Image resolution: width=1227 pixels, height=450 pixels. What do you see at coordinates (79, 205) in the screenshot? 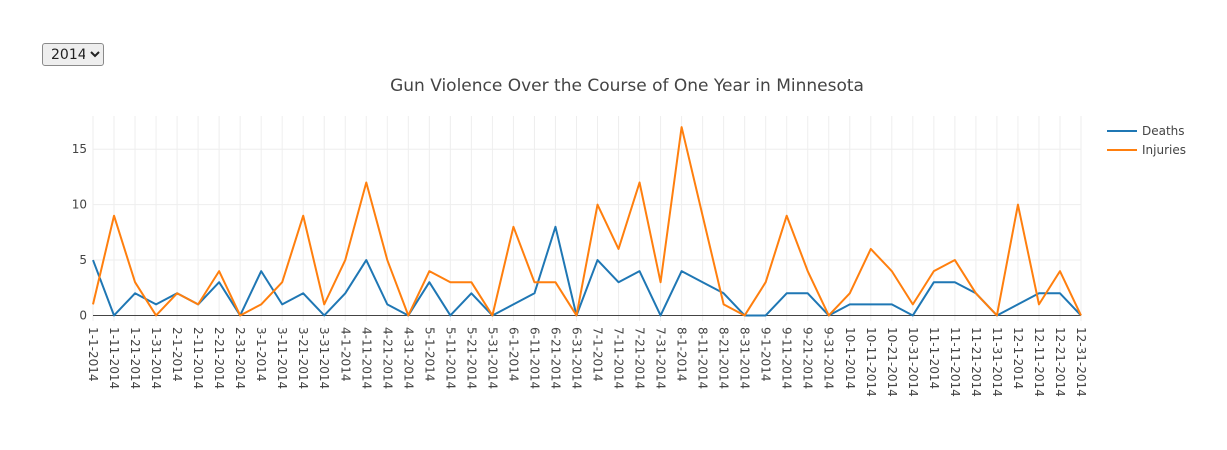
I see `y-tick-label: 10` at bounding box center [79, 205].